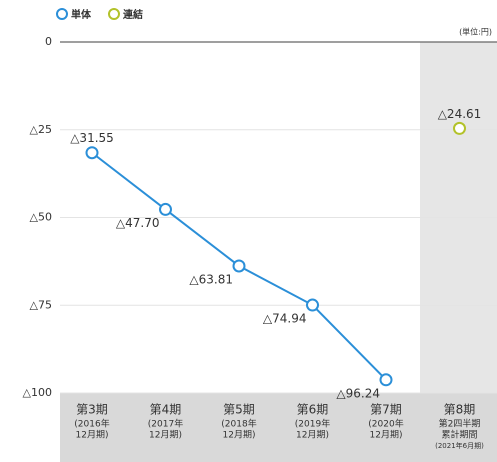 The width and height of the screenshot is (497, 462). Describe the element at coordinates (41, 217) in the screenshot. I see `y-tick-label: △50` at that location.